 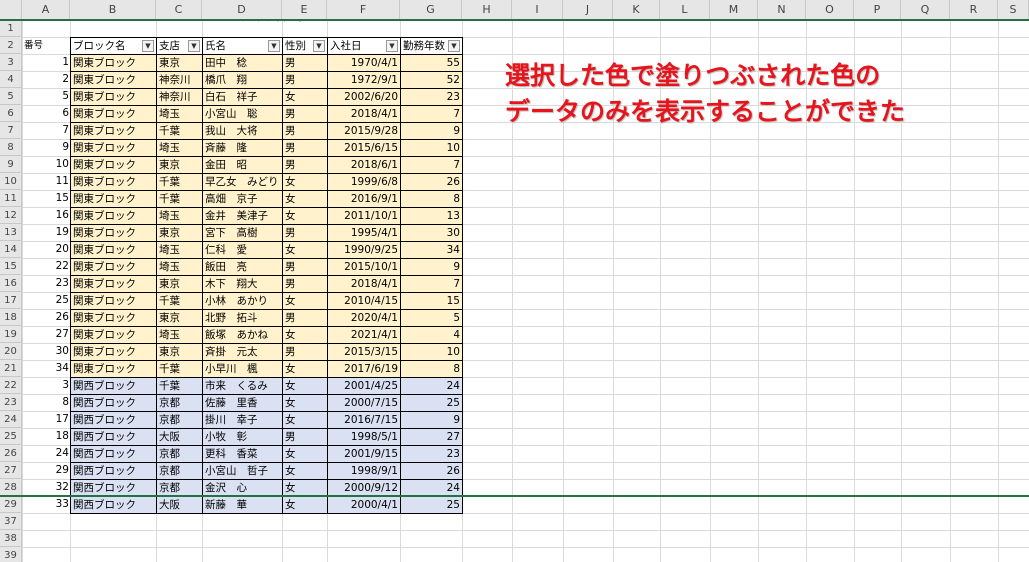 What do you see at coordinates (11, 28) in the screenshot?
I see `row-header: 1` at bounding box center [11, 28].